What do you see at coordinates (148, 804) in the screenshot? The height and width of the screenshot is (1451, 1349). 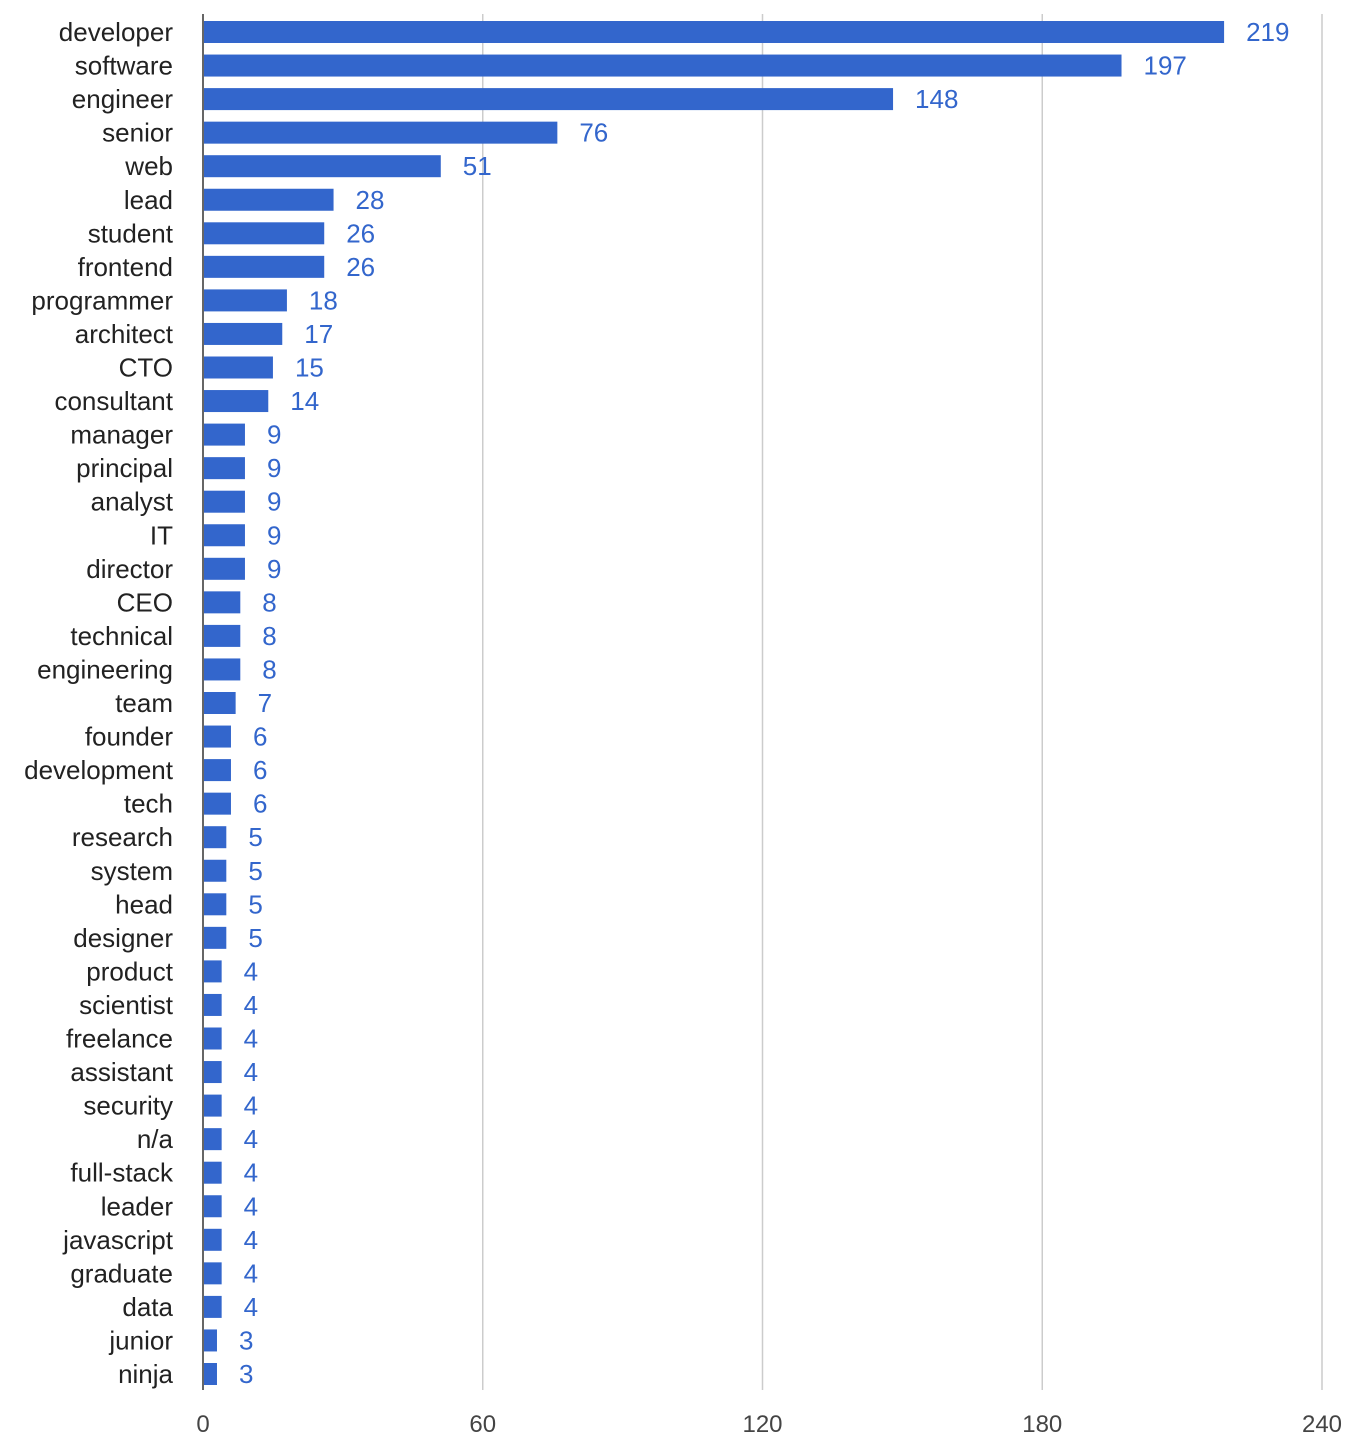 I see `category-label: tech` at bounding box center [148, 804].